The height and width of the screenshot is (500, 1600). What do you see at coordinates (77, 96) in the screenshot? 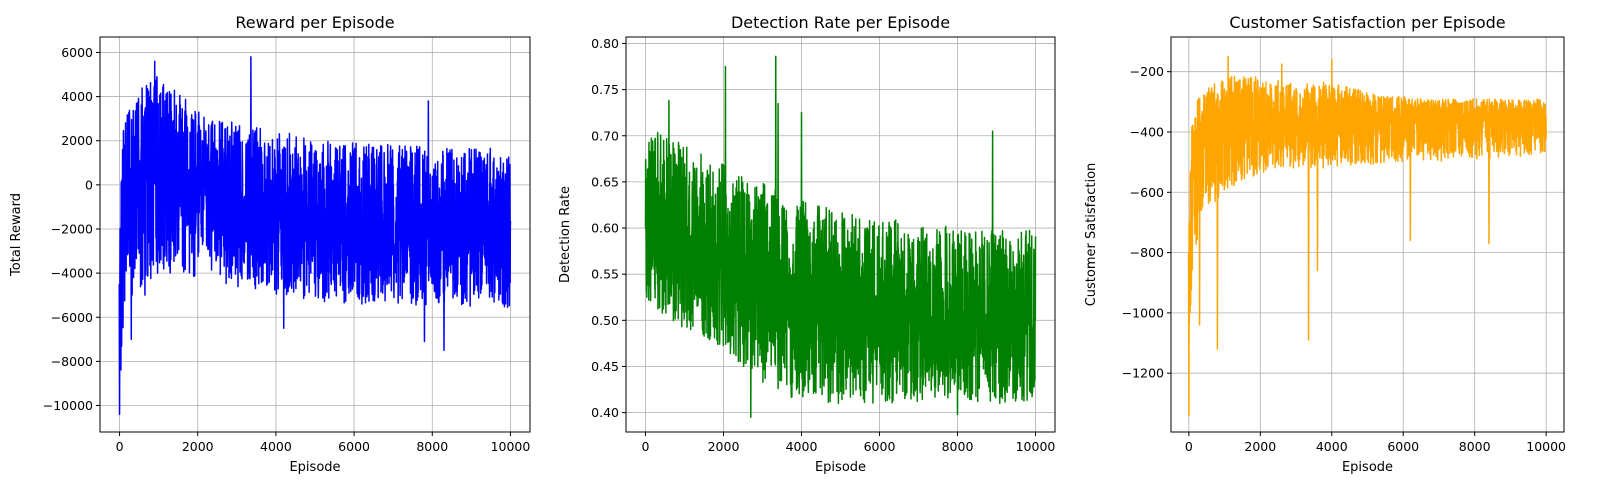
I see `y-tick-label: 4000` at bounding box center [77, 96].